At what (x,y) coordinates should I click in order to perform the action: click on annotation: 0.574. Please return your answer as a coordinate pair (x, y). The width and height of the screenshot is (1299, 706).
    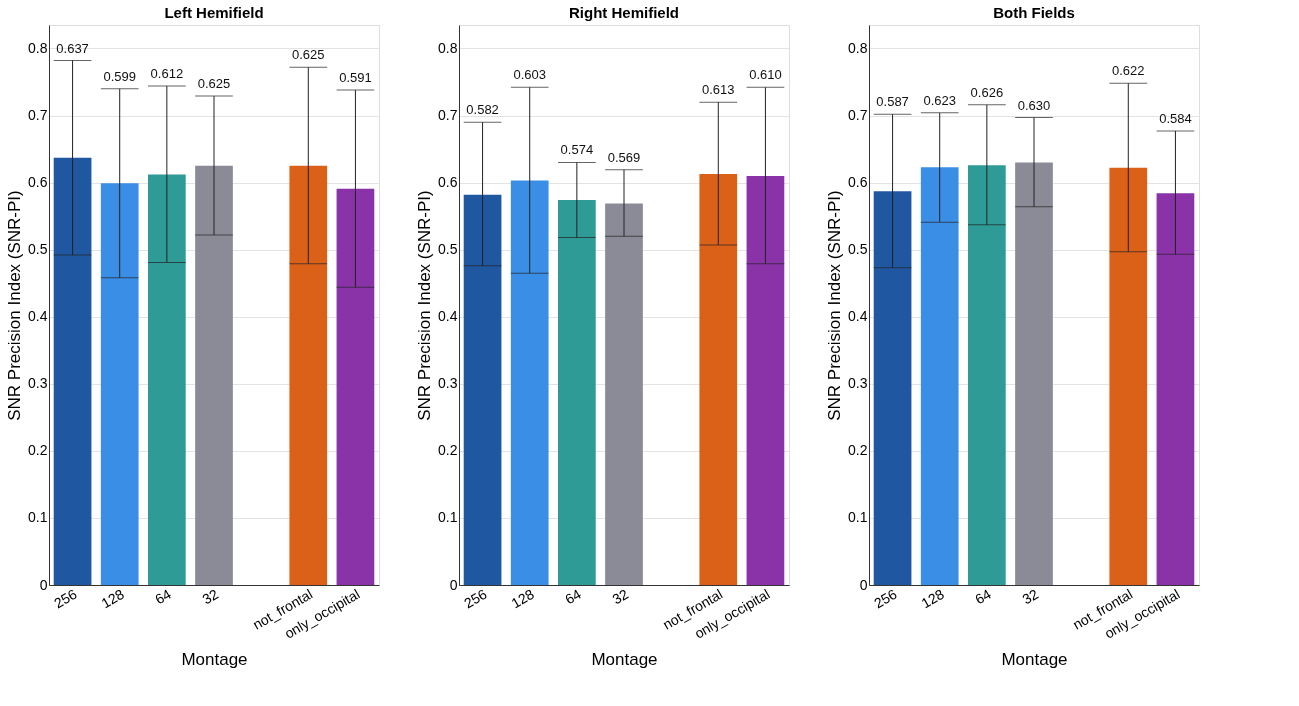
    Looking at the image, I should click on (577, 150).